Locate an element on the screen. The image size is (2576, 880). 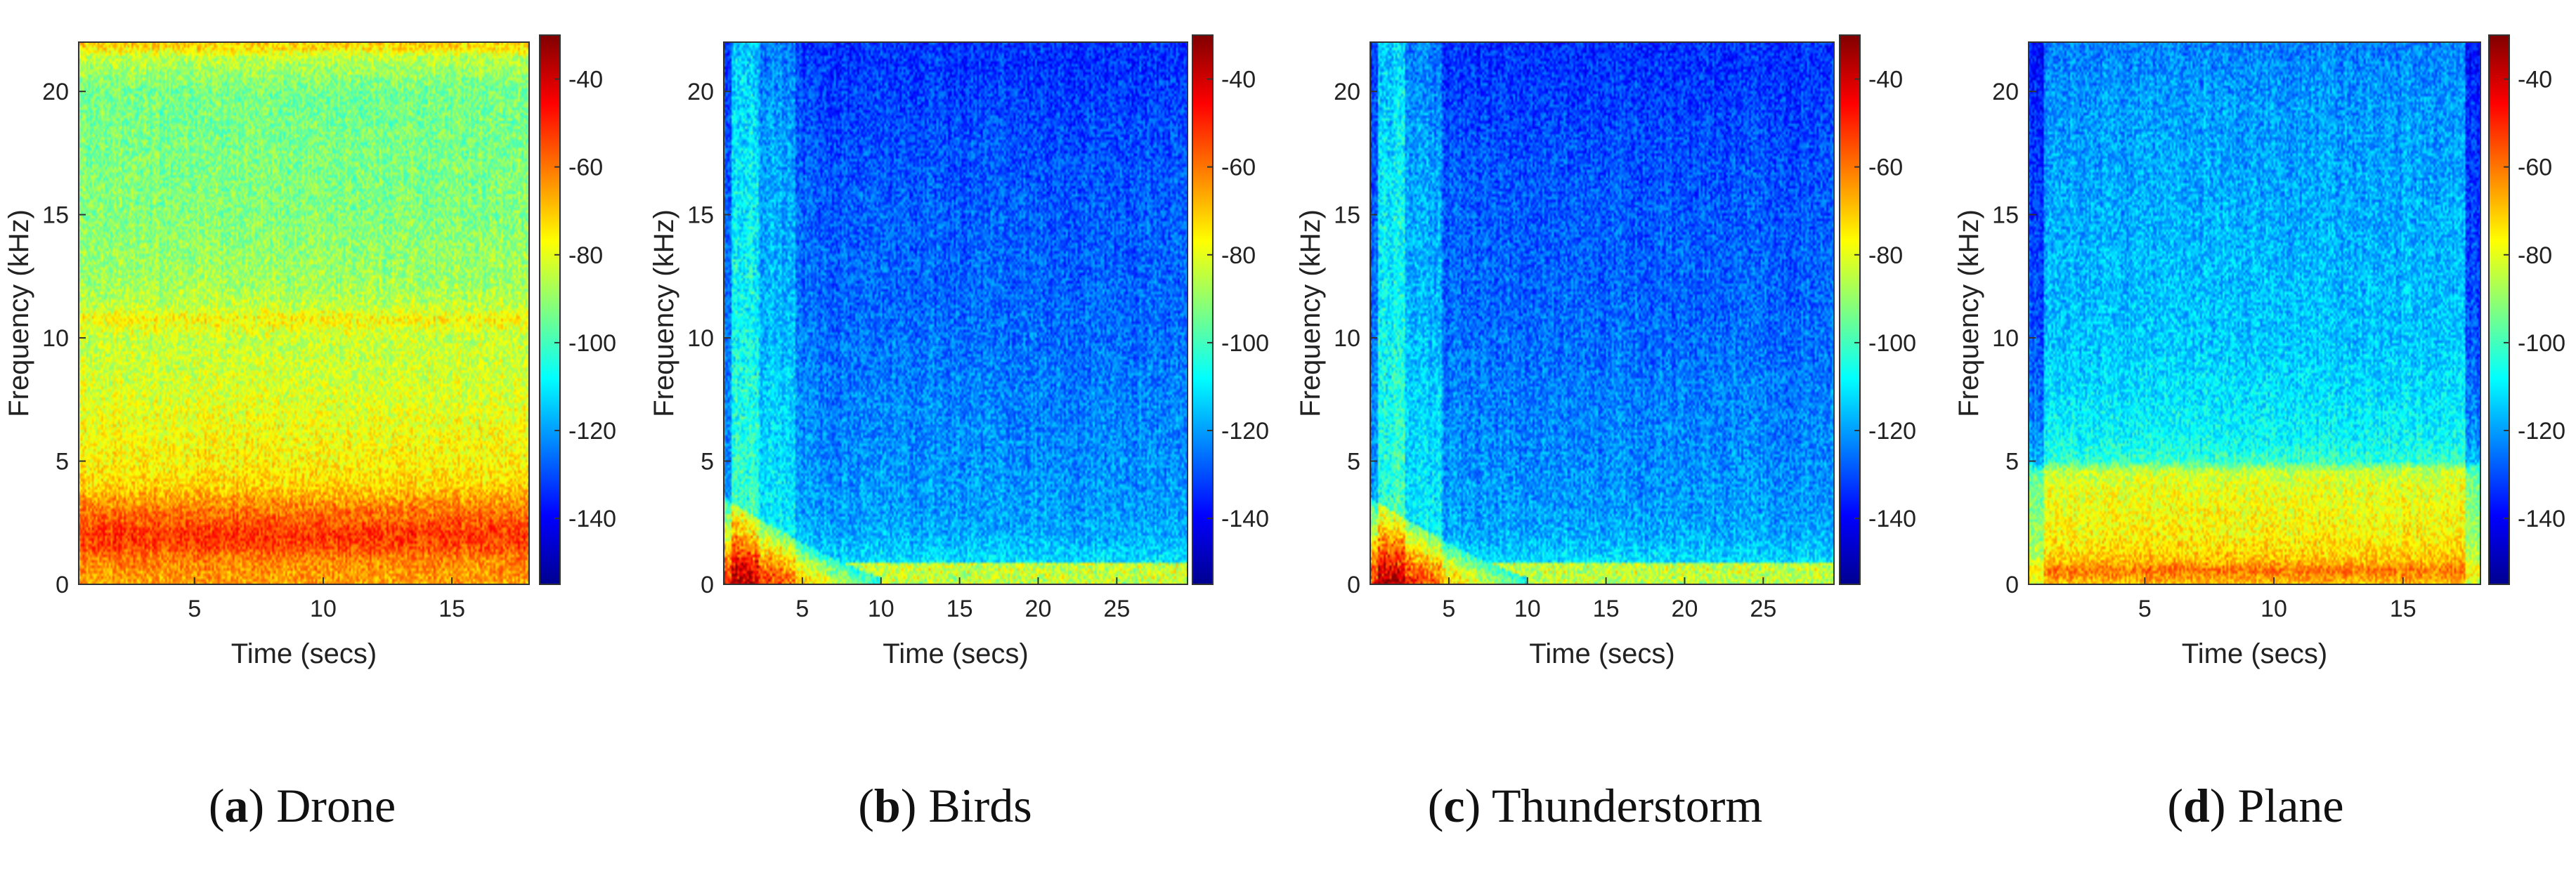
caption-letter: a is located at coordinates (237, 805).